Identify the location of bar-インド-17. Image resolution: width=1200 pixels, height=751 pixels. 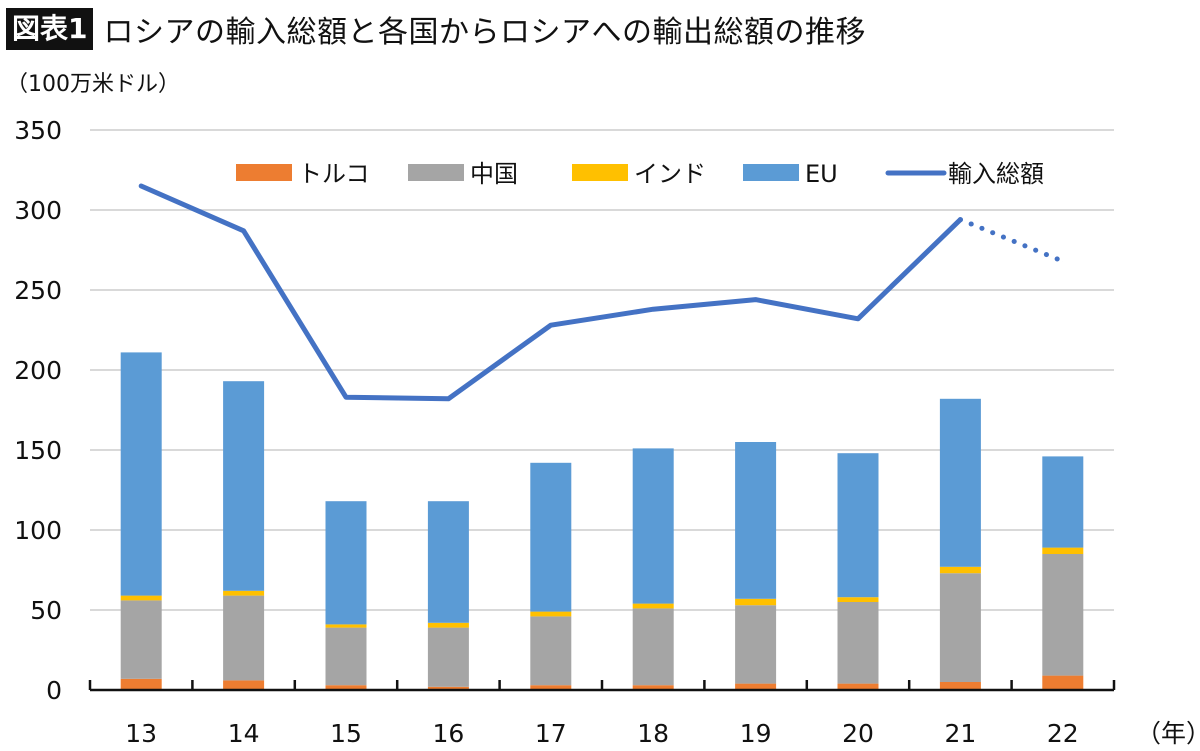
(551, 614).